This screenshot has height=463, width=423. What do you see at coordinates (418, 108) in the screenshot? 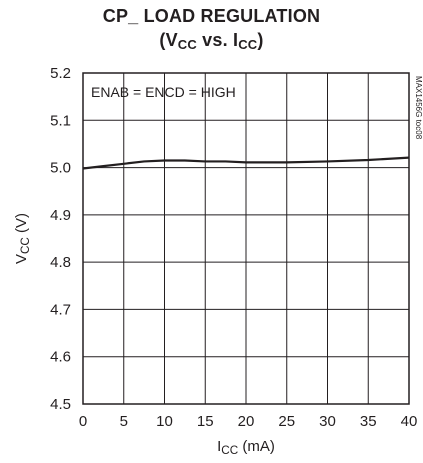
I see `watermark: MAX1456G toc08` at bounding box center [418, 108].